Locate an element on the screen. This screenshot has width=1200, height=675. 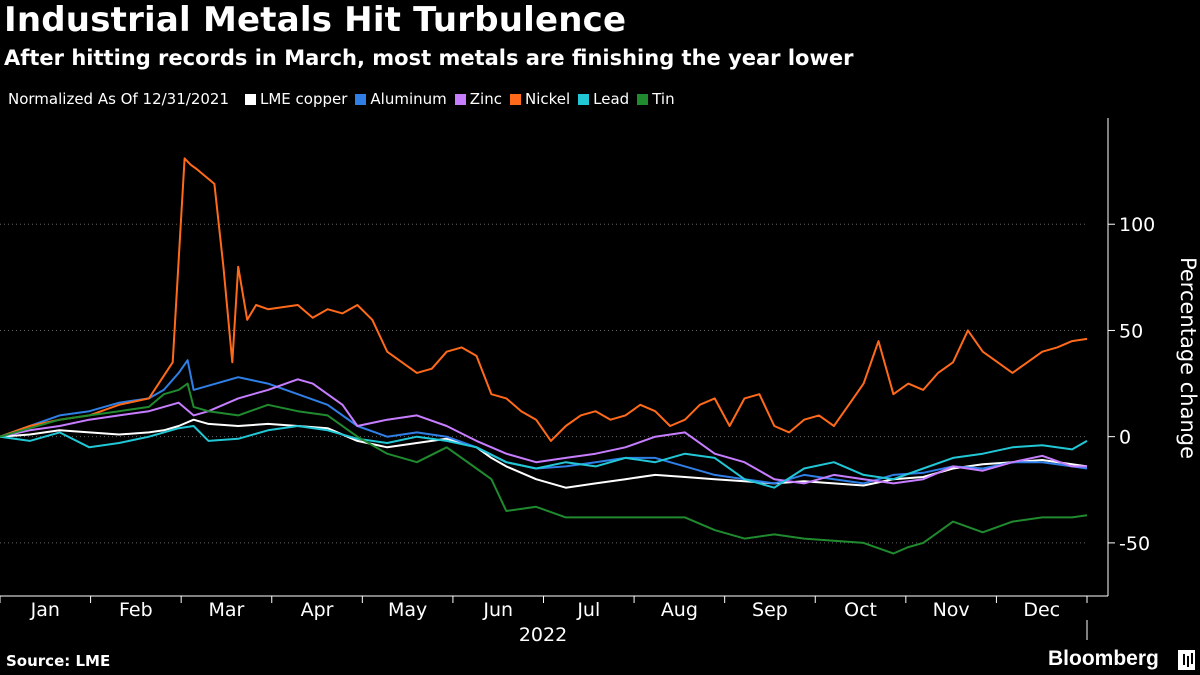
chart-title: Industrial Metals Hit Turbulence is located at coordinates (315, 20).